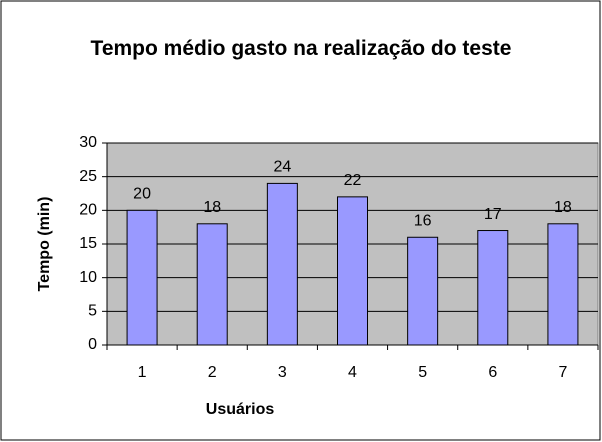 The height and width of the screenshot is (442, 602). Describe the element at coordinates (88, 210) in the screenshot. I see `y-tick-label: 20` at that location.